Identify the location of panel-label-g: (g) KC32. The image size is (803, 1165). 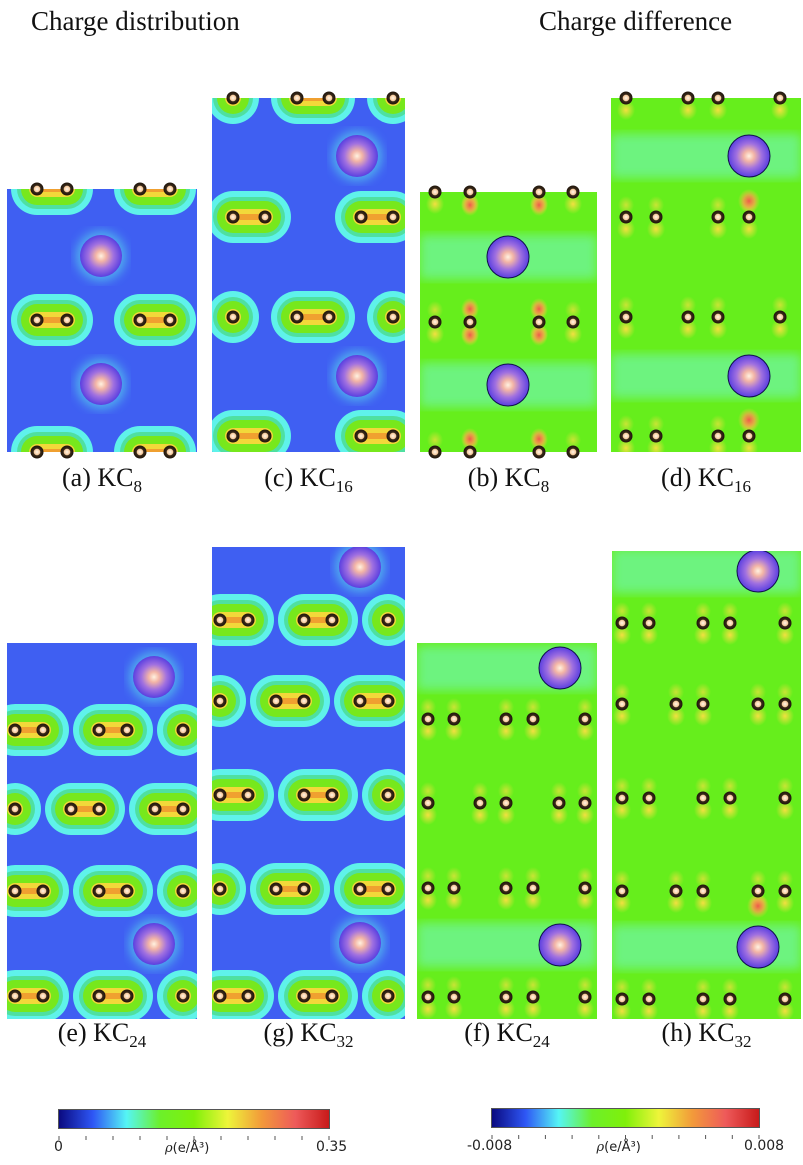
(308, 1035).